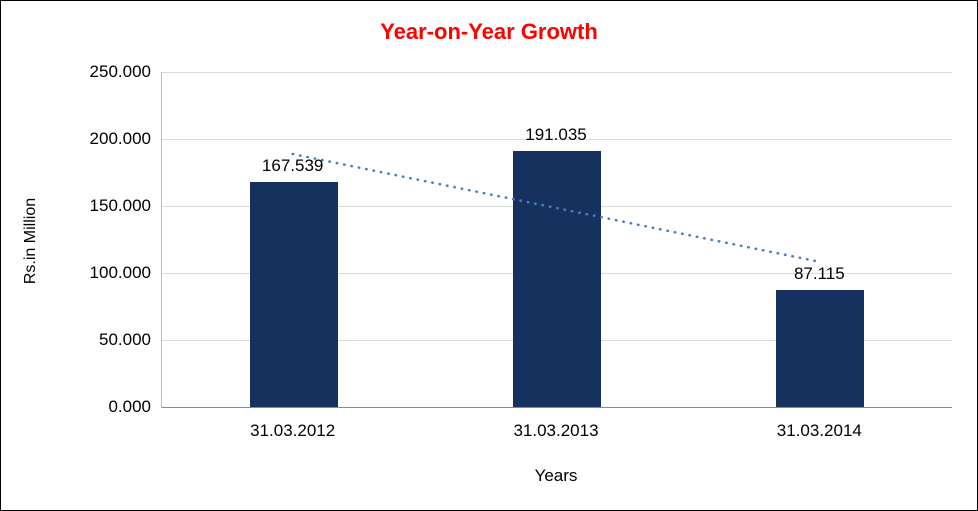 Image resolution: width=978 pixels, height=511 pixels. Describe the element at coordinates (120, 138) in the screenshot. I see `y-tick-label: 200.000` at that location.